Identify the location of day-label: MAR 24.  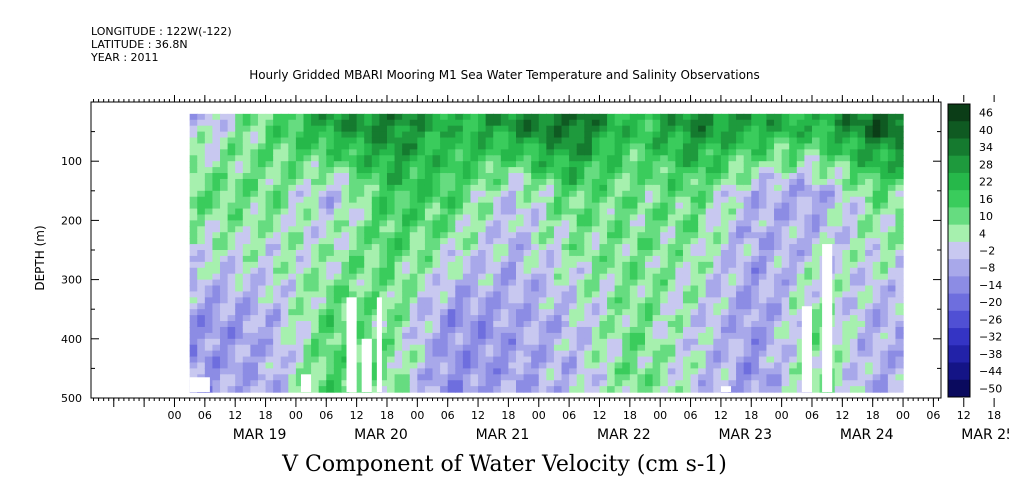
(867, 435).